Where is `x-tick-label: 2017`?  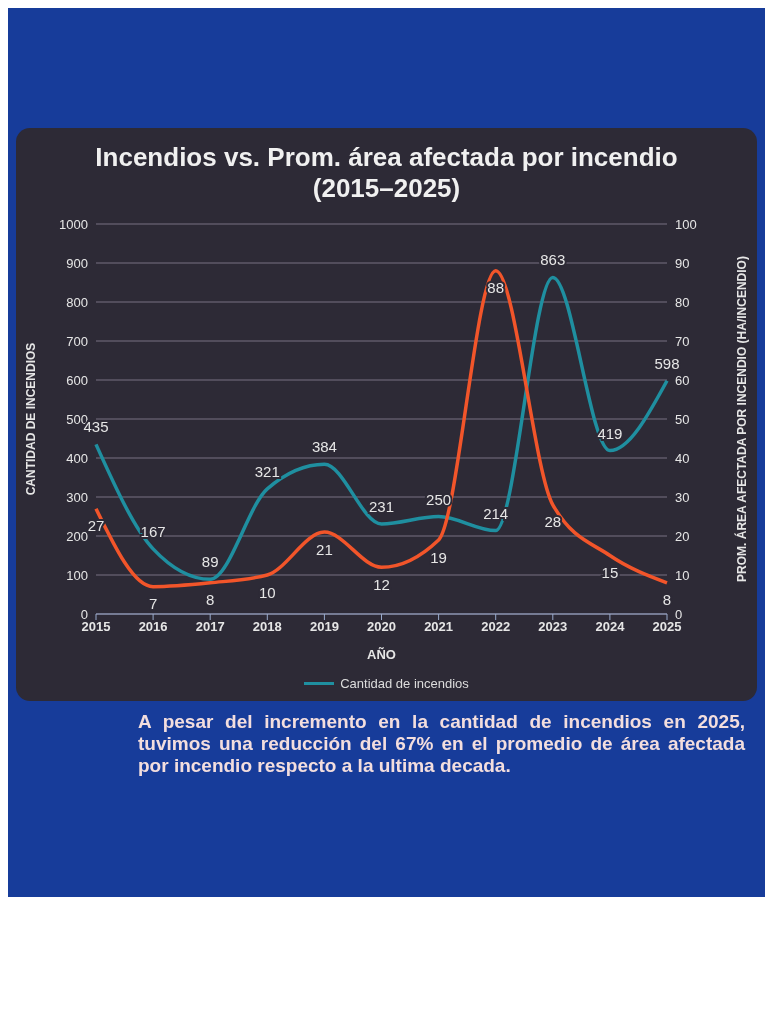 x-tick-label: 2017 is located at coordinates (210, 627).